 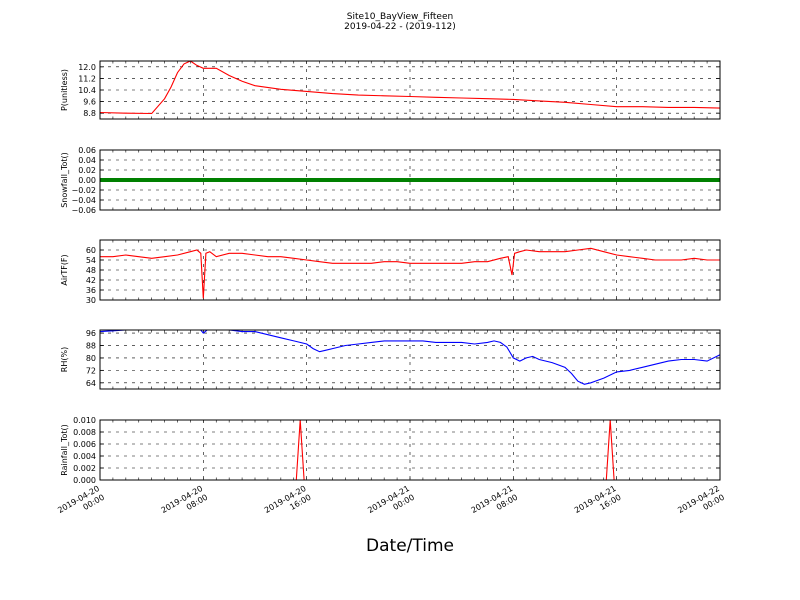 I want to click on y-tick-label: 10.4, so click(x=87, y=90).